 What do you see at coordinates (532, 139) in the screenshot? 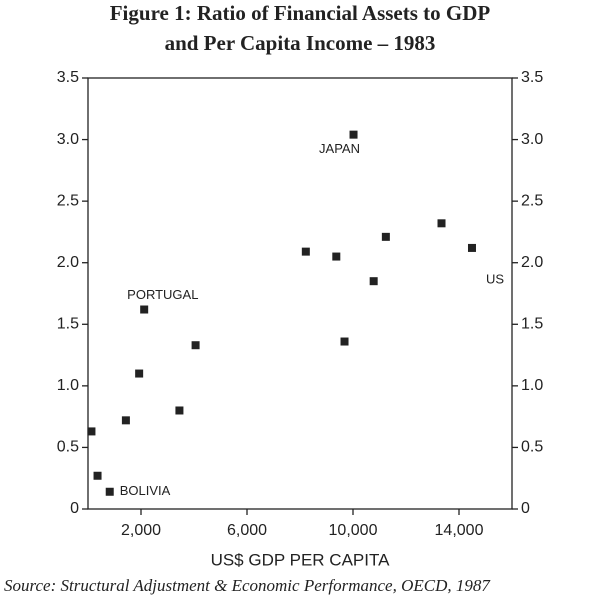
I see `y2-tick-label: 3.0` at bounding box center [532, 139].